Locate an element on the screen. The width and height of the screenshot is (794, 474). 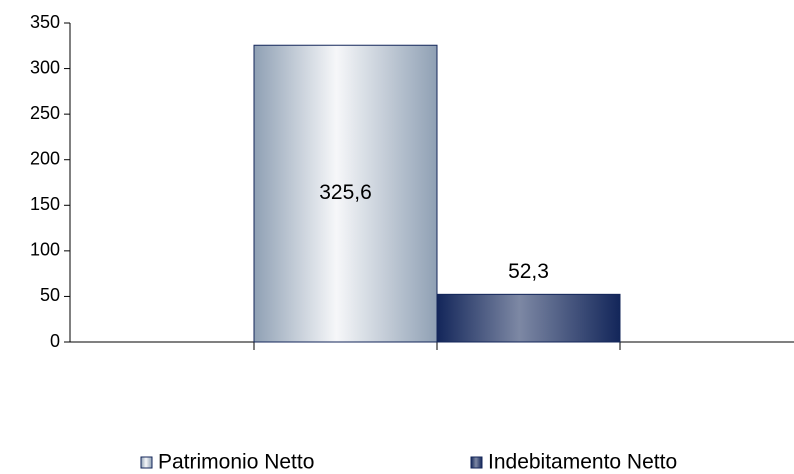
y-tick-label: 350 is located at coordinates (45, 22).